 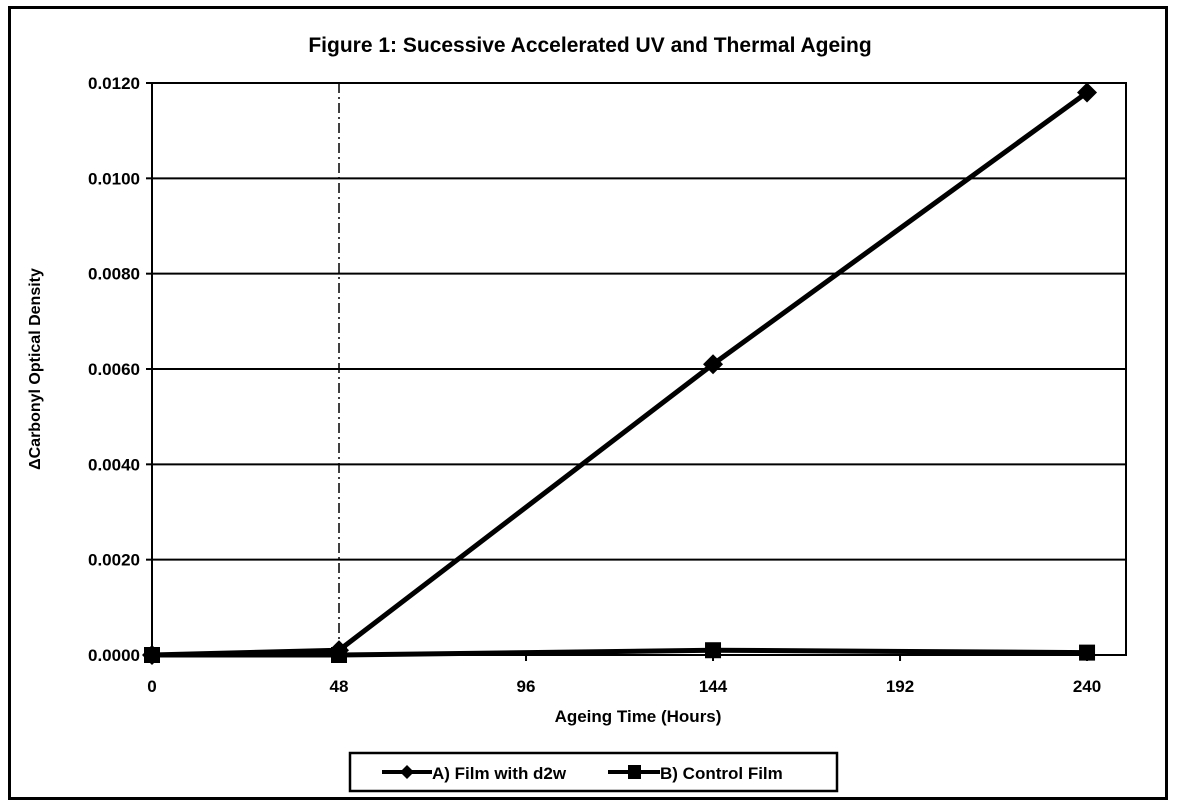 What do you see at coordinates (593, 772) in the screenshot?
I see `legend: A) Film with d2w B) Control Film` at bounding box center [593, 772].